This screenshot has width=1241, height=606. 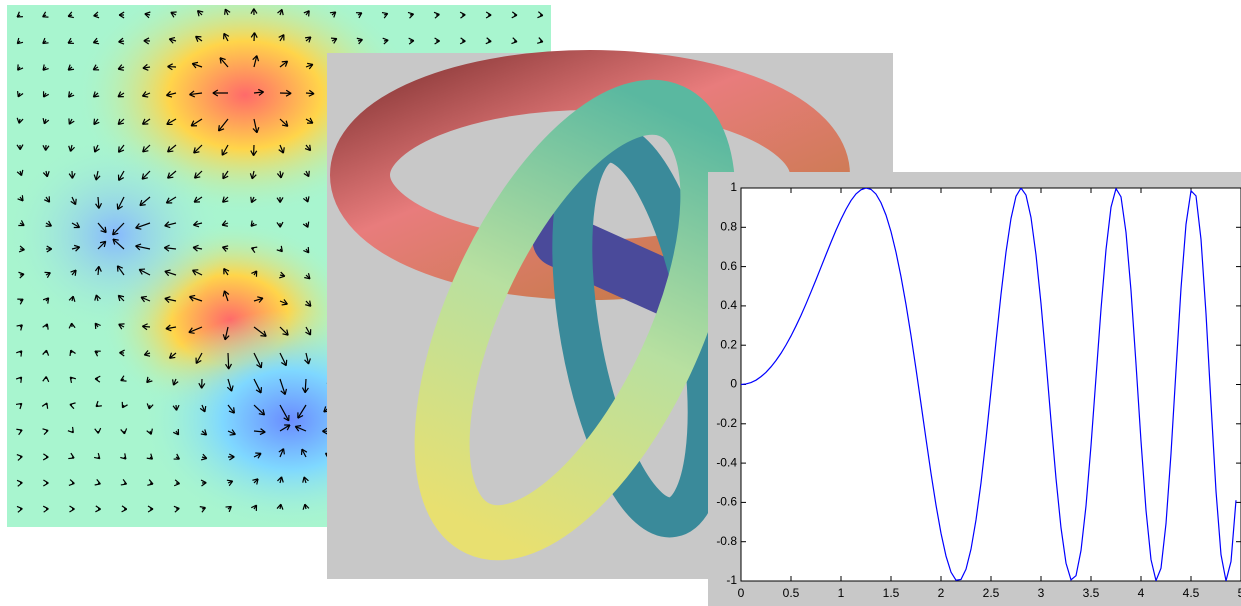 What do you see at coordinates (726, 541) in the screenshot?
I see `y-tick-label: -0.8` at bounding box center [726, 541].